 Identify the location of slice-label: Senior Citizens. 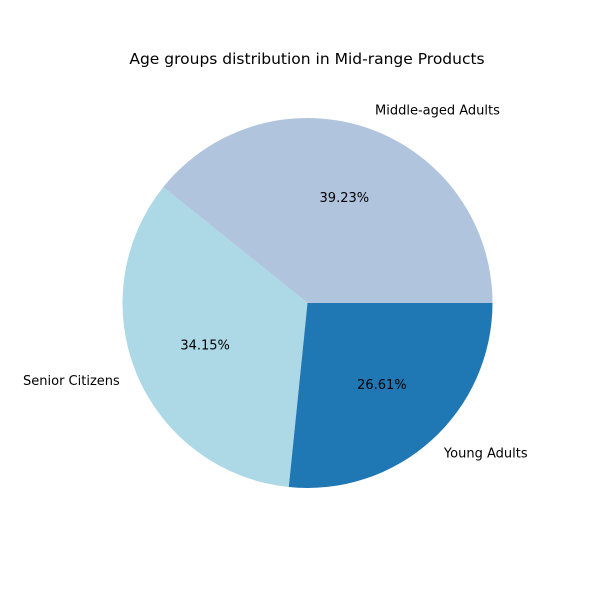
(71, 381).